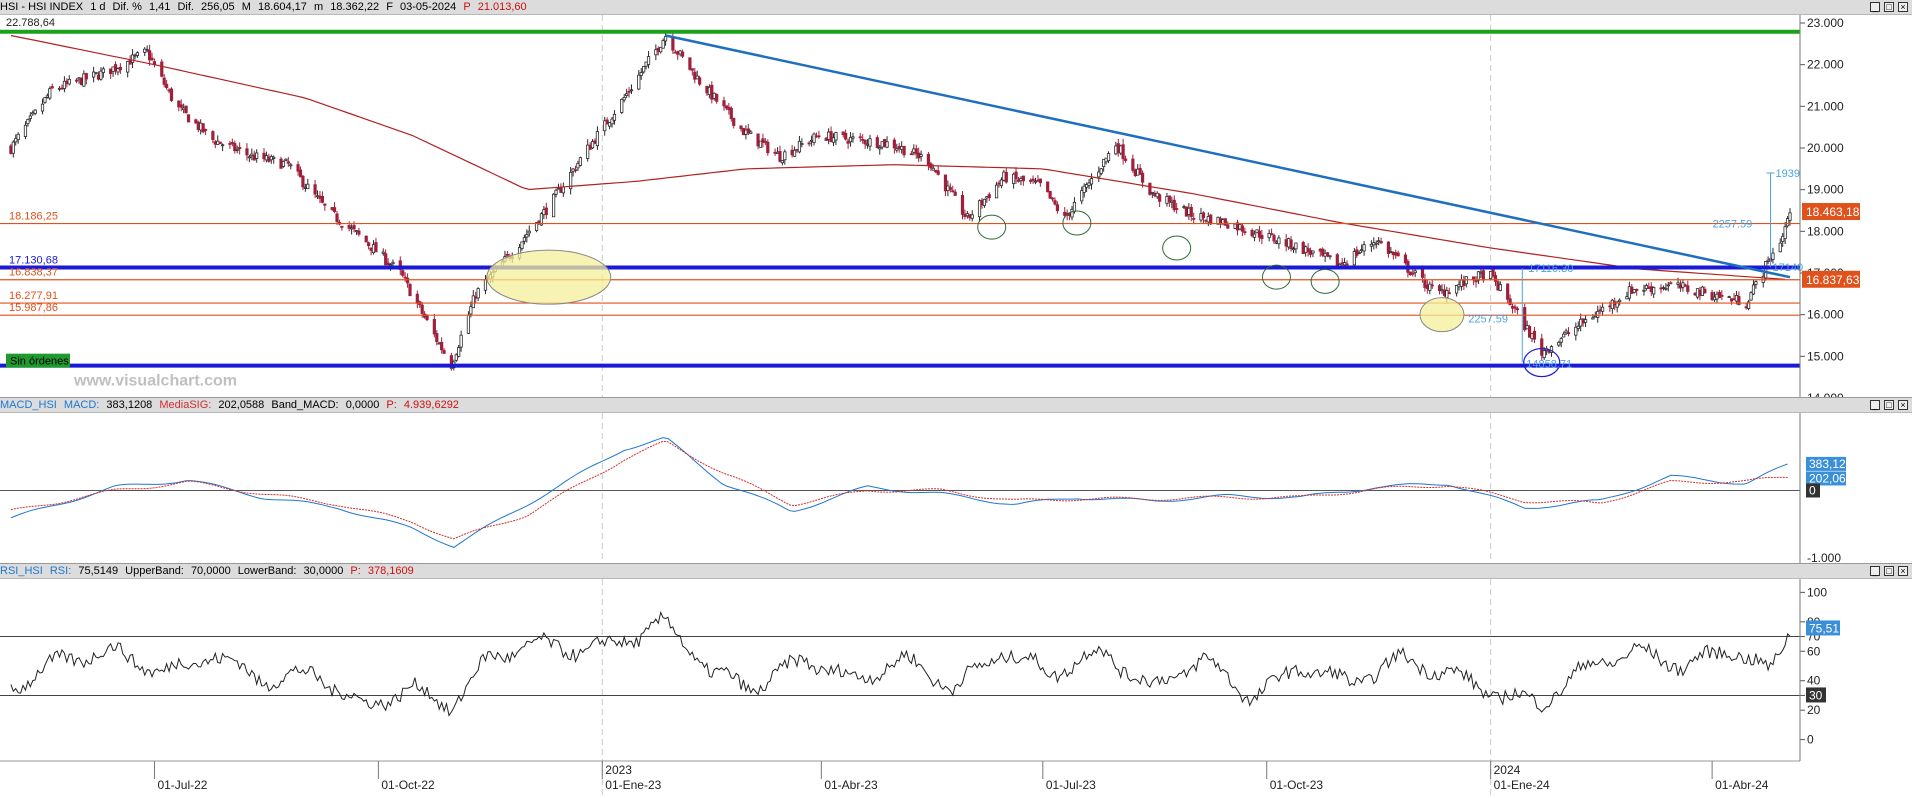 This screenshot has height=798, width=1912. Describe the element at coordinates (1831, 279) in the screenshot. I see `ma-price-badge-bg` at that location.